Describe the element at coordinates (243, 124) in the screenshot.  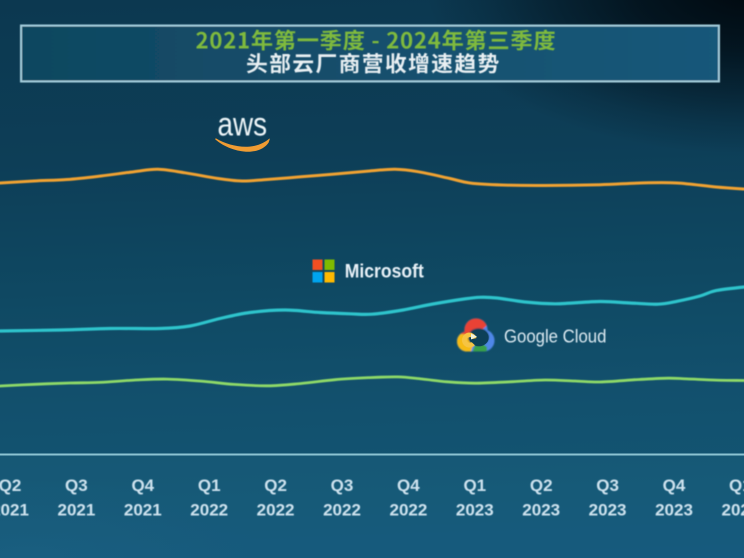
I see `svg-text: aws` at that location.